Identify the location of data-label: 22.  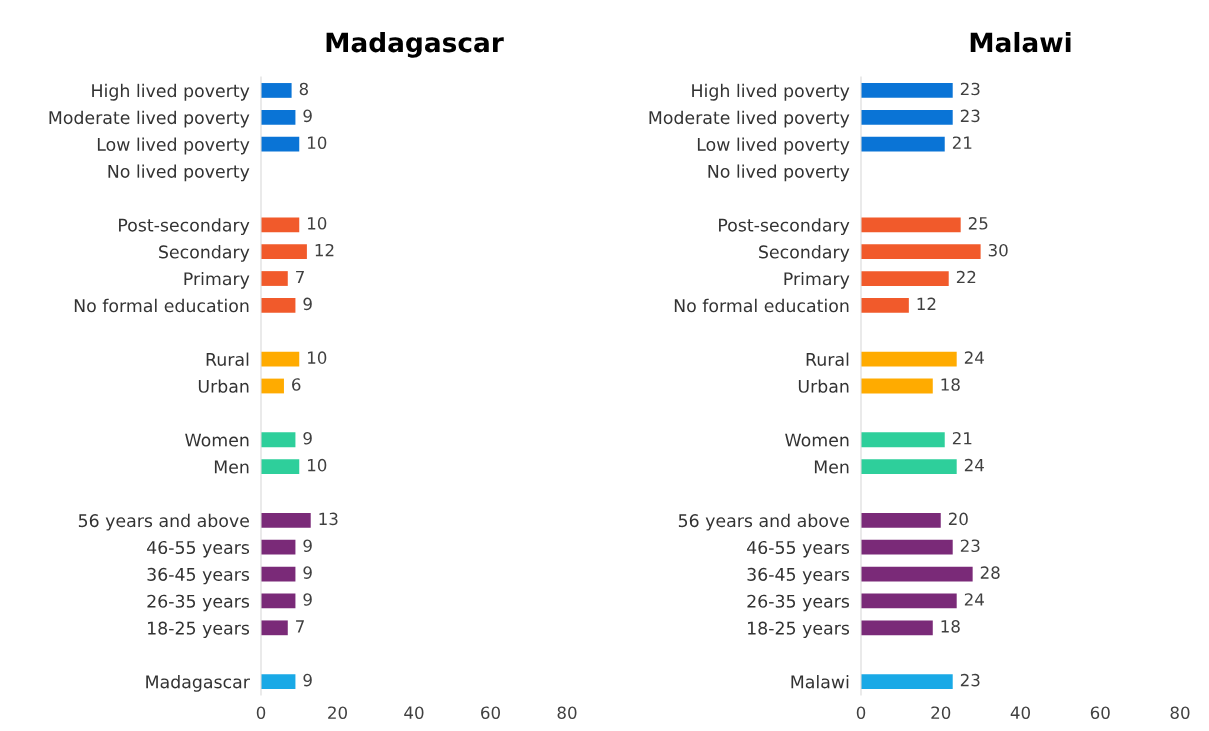
(966, 277).